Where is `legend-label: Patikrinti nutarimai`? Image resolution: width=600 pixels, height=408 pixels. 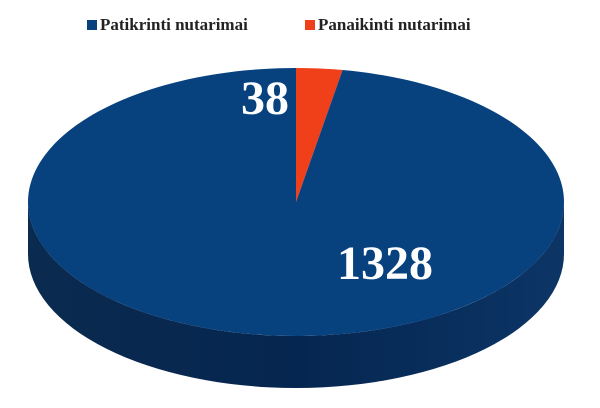 legend-label: Patikrinti nutarimai is located at coordinates (174, 24).